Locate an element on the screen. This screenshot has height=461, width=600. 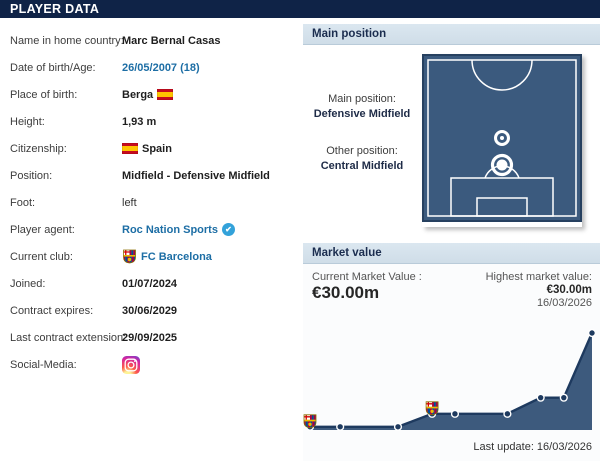
highest-market-value-date: 16/03/2026 is located at coordinates (564, 303).